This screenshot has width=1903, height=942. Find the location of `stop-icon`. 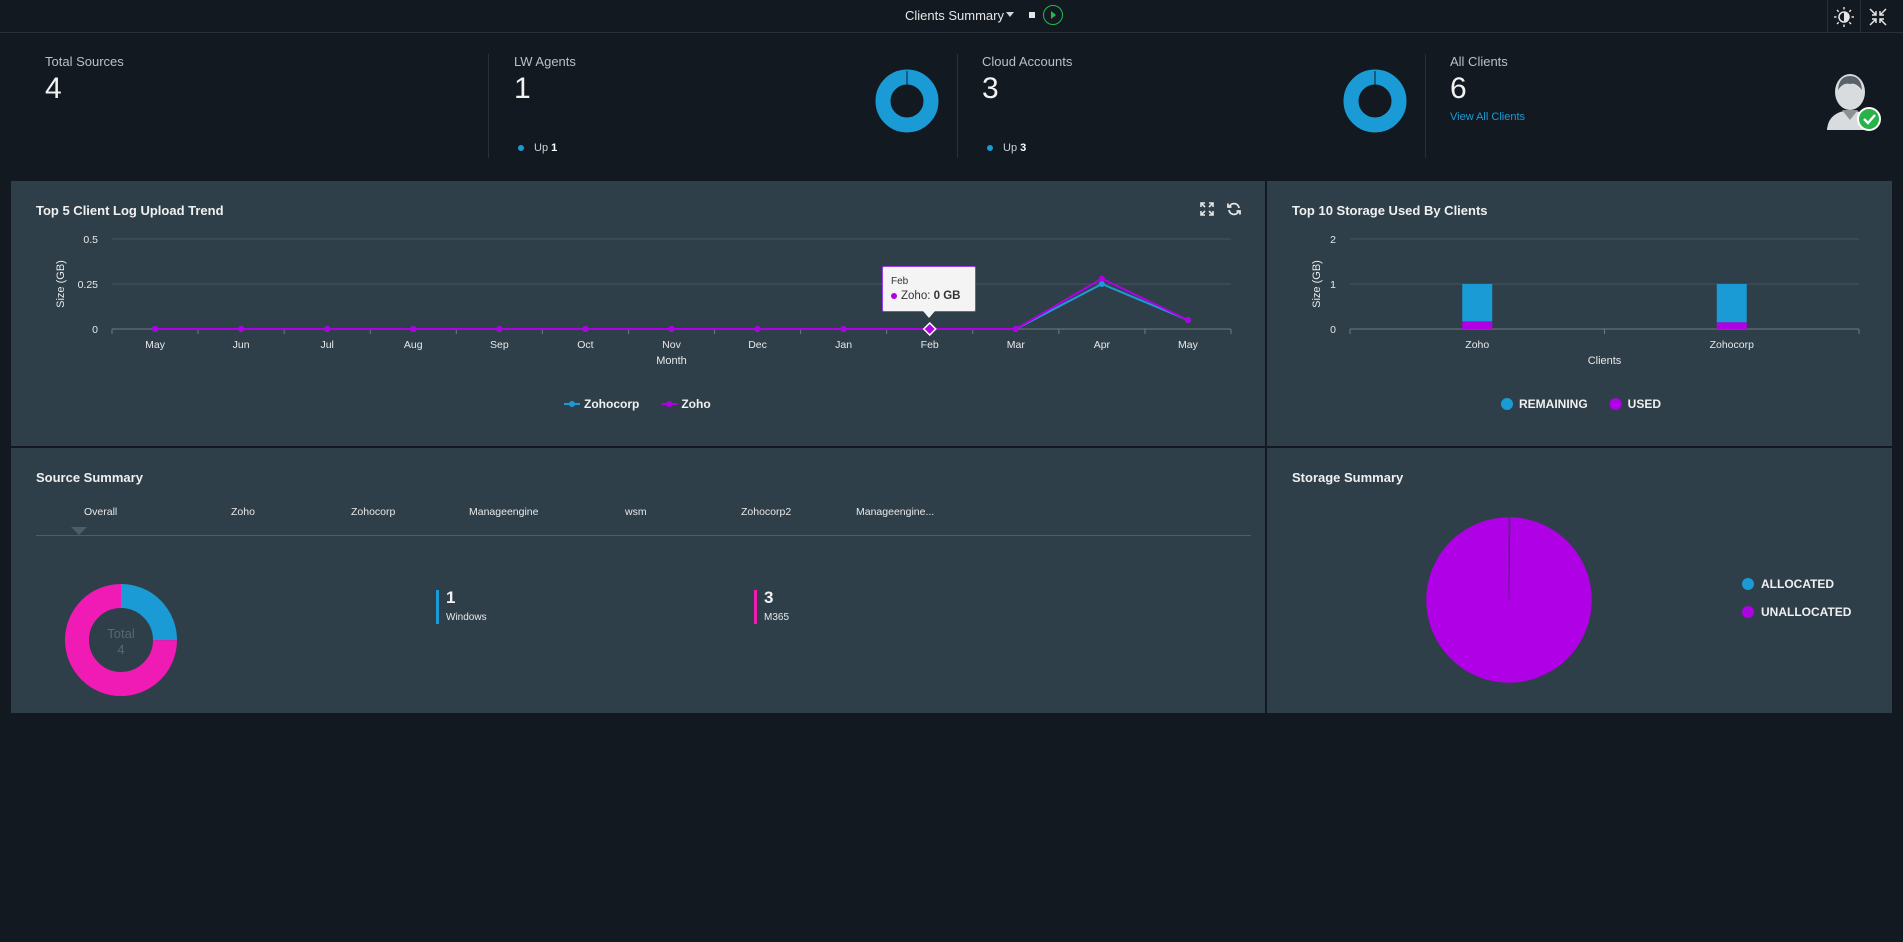

stop-icon is located at coordinates (1032, 15).